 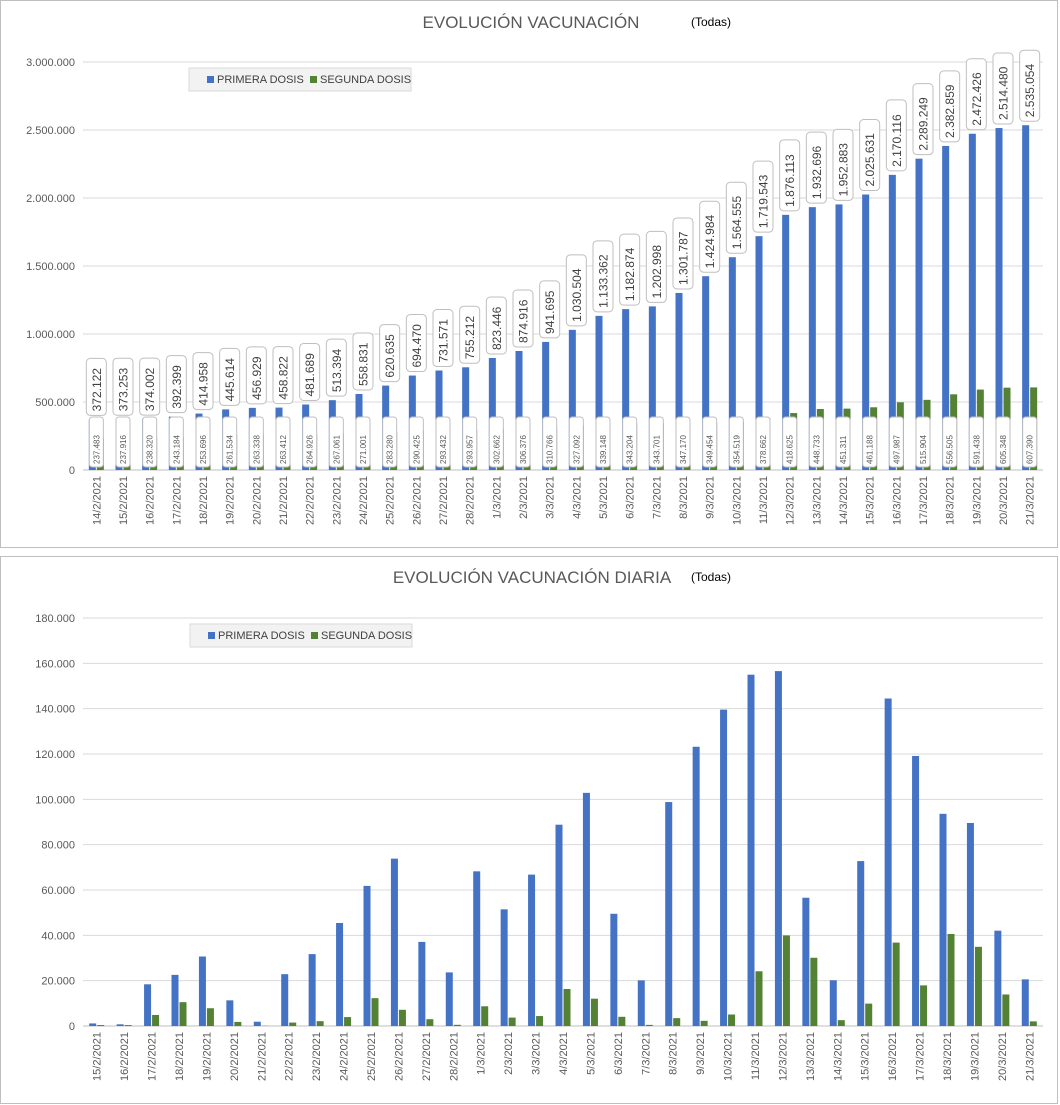 I want to click on y-tick-label: 60.000, so click(x=58, y=891).